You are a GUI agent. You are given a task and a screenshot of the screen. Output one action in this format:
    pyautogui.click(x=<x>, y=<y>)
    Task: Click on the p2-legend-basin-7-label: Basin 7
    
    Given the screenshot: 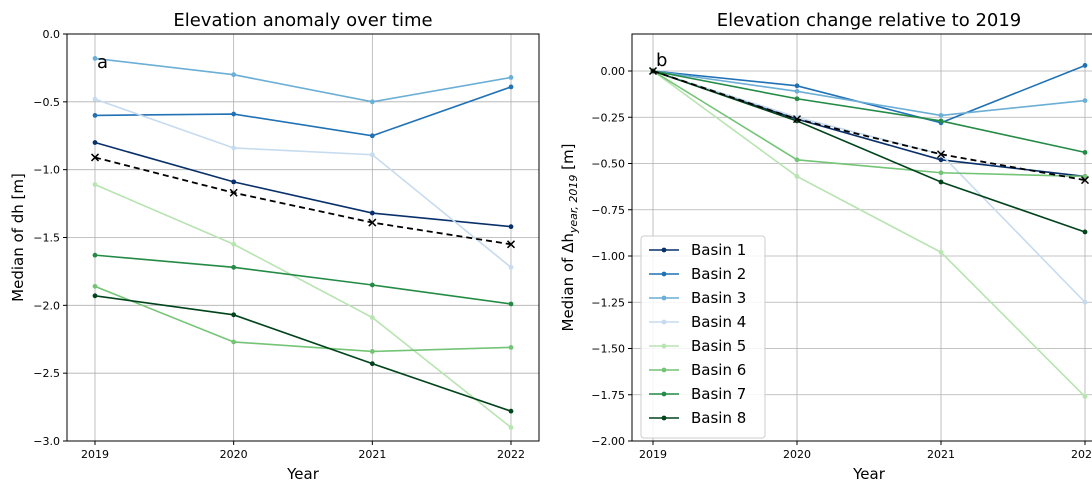 What is the action you would take?
    pyautogui.click(x=718, y=394)
    